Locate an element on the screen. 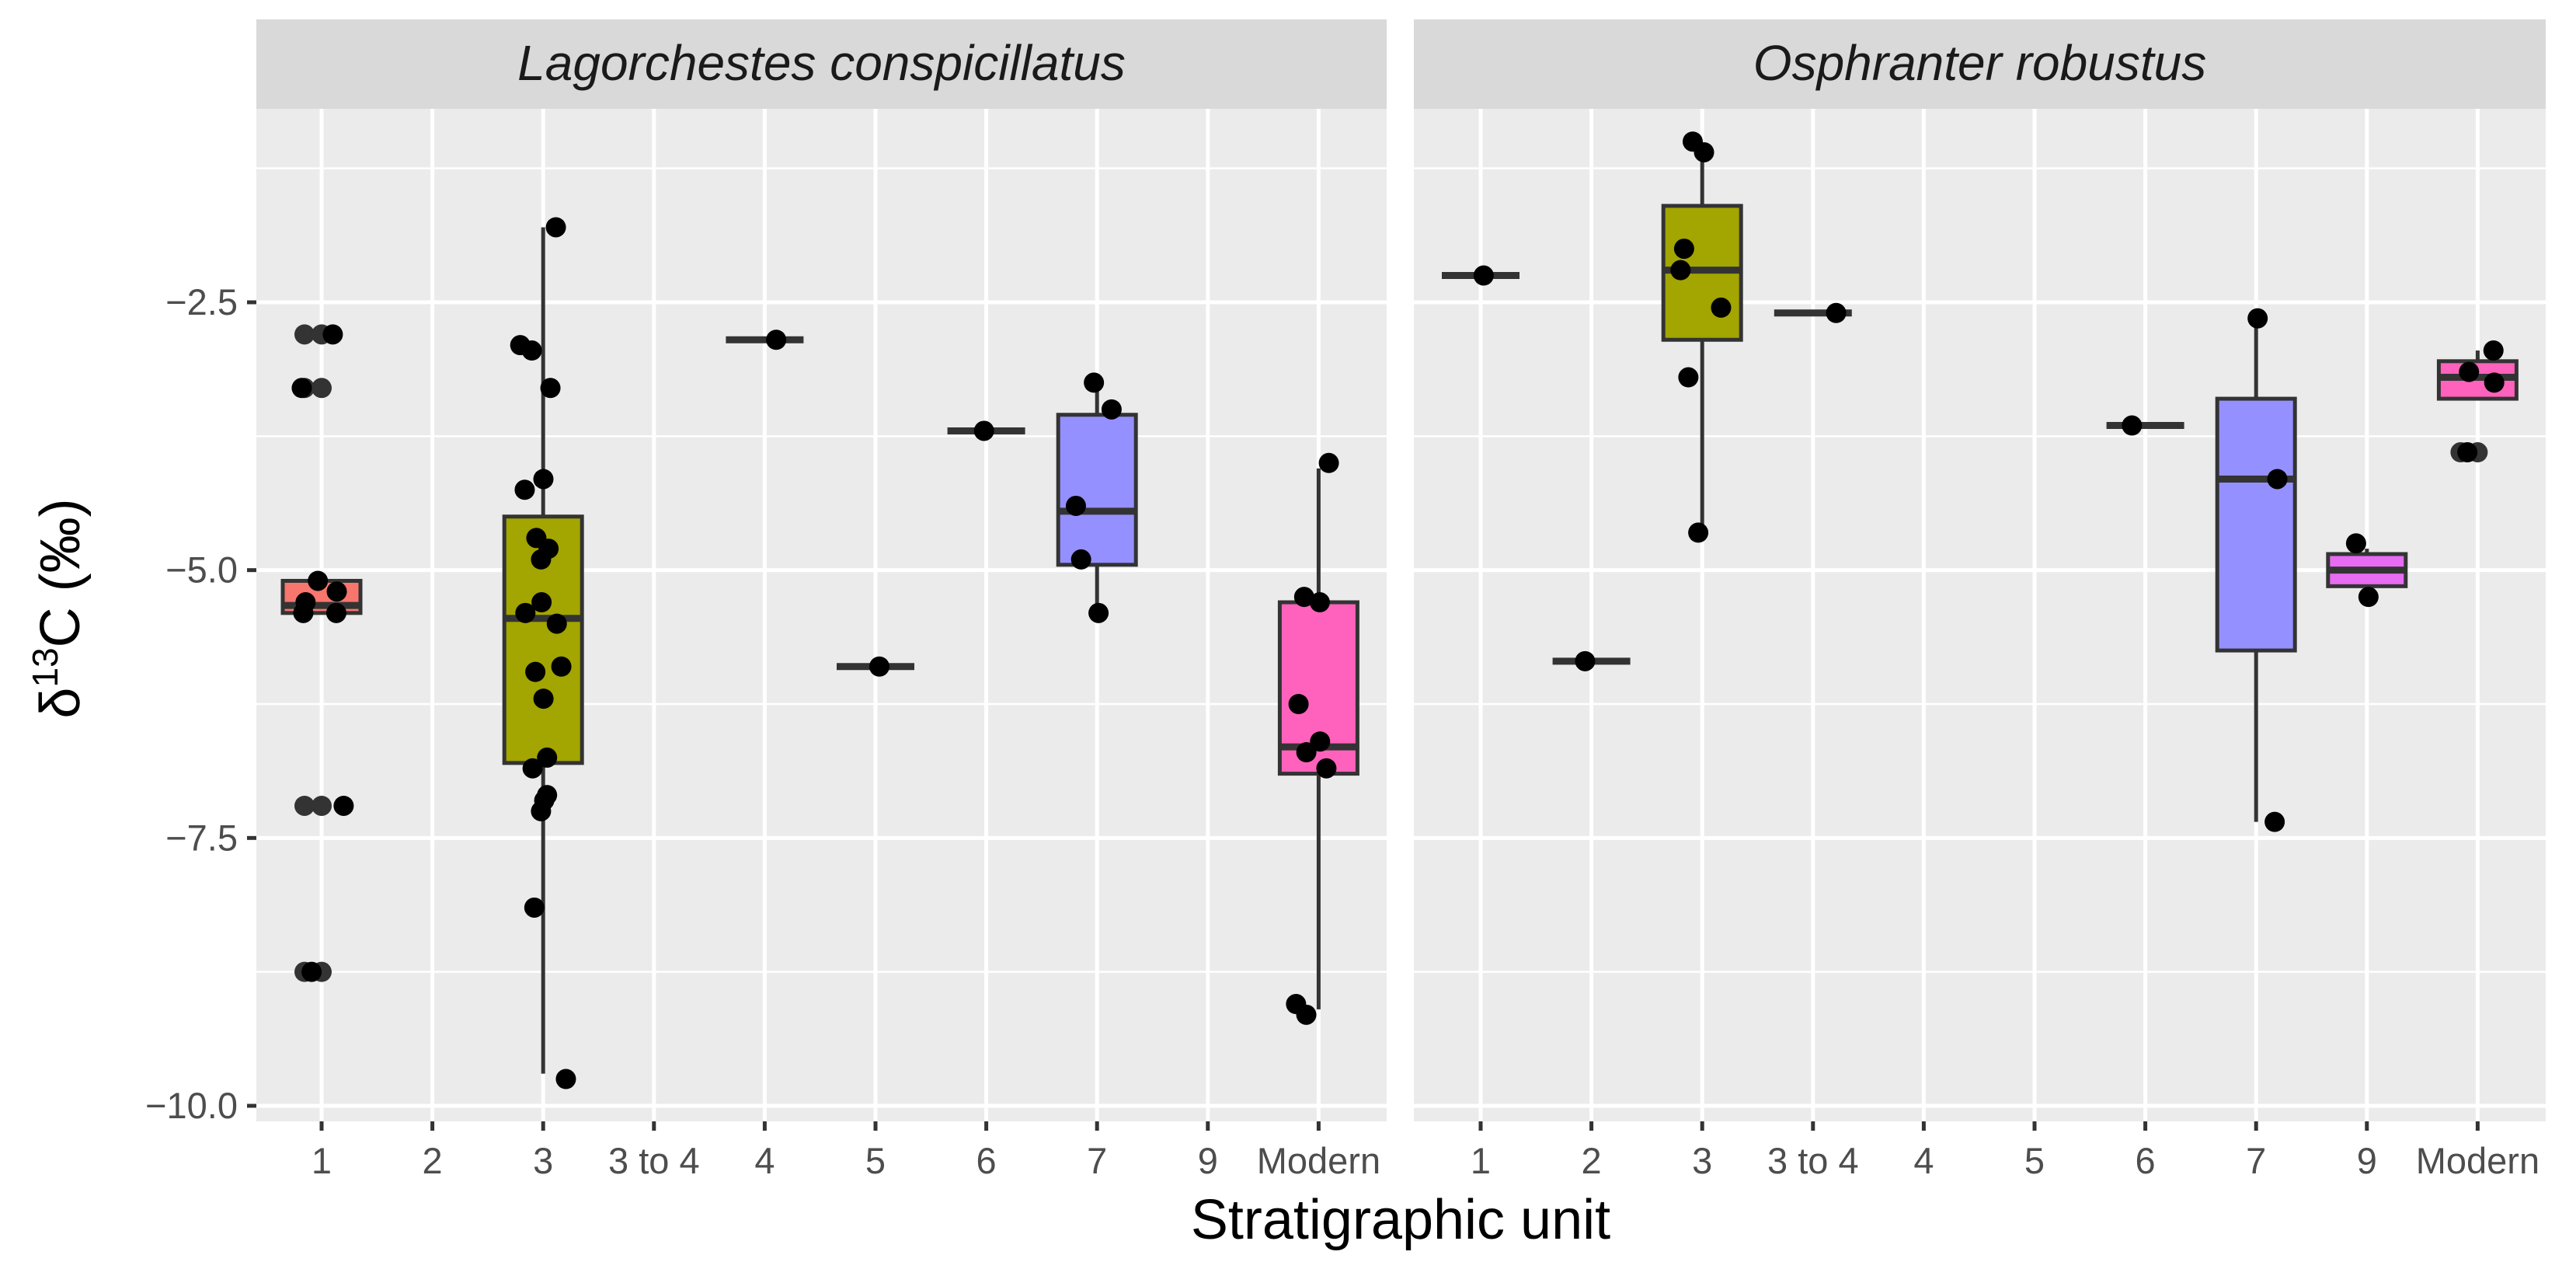  y-tick-label: −5.0 is located at coordinates (201, 570).